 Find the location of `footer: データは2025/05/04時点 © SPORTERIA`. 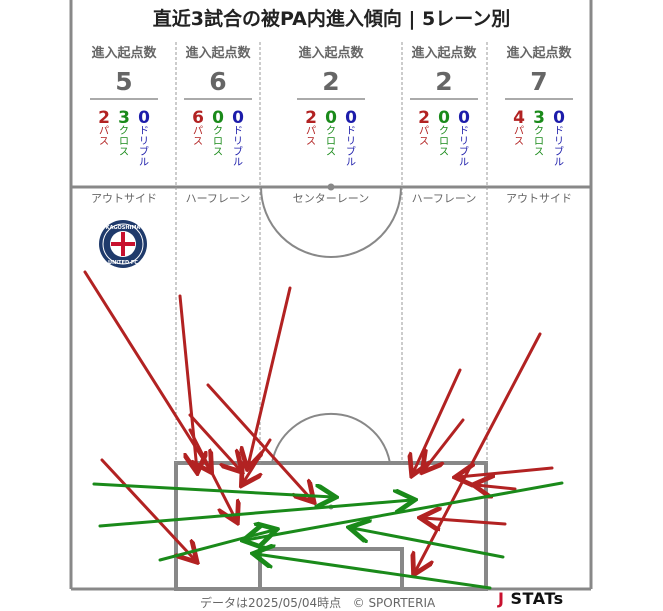

footer: データは2025/05/04時点 © SPORTERIA is located at coordinates (317, 602).